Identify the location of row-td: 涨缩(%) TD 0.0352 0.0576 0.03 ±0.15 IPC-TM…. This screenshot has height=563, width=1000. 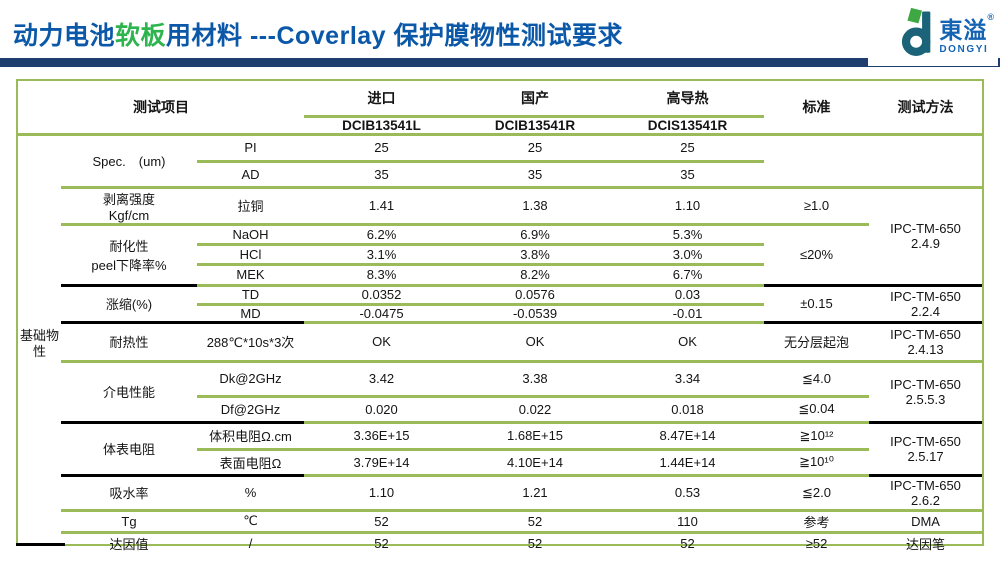
(500, 302).